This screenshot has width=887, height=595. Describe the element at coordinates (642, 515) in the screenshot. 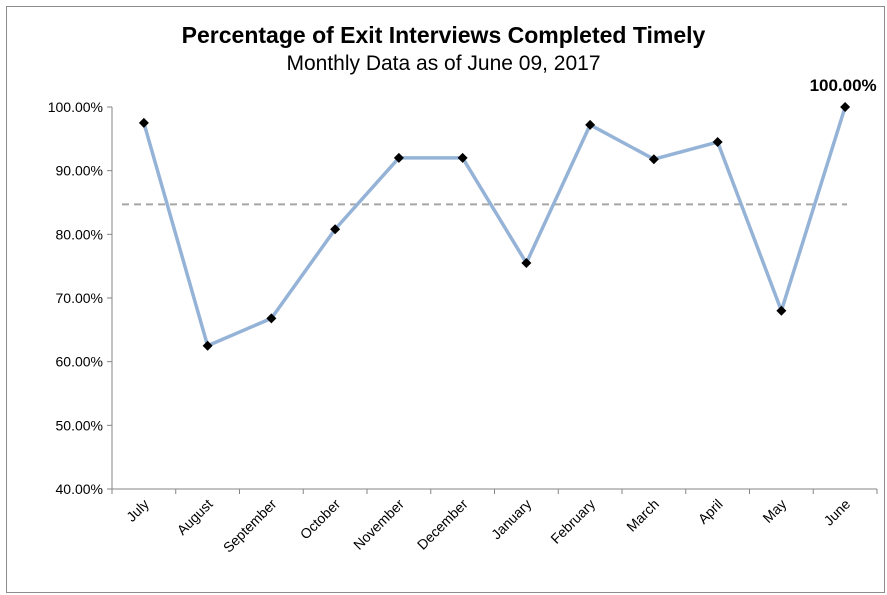

I see `x-tick-label: March` at that location.